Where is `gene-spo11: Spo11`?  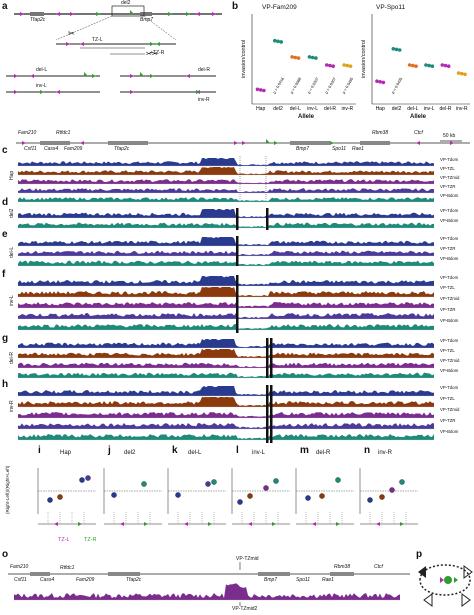 gene-spo11: Spo11 is located at coordinates (339, 149).